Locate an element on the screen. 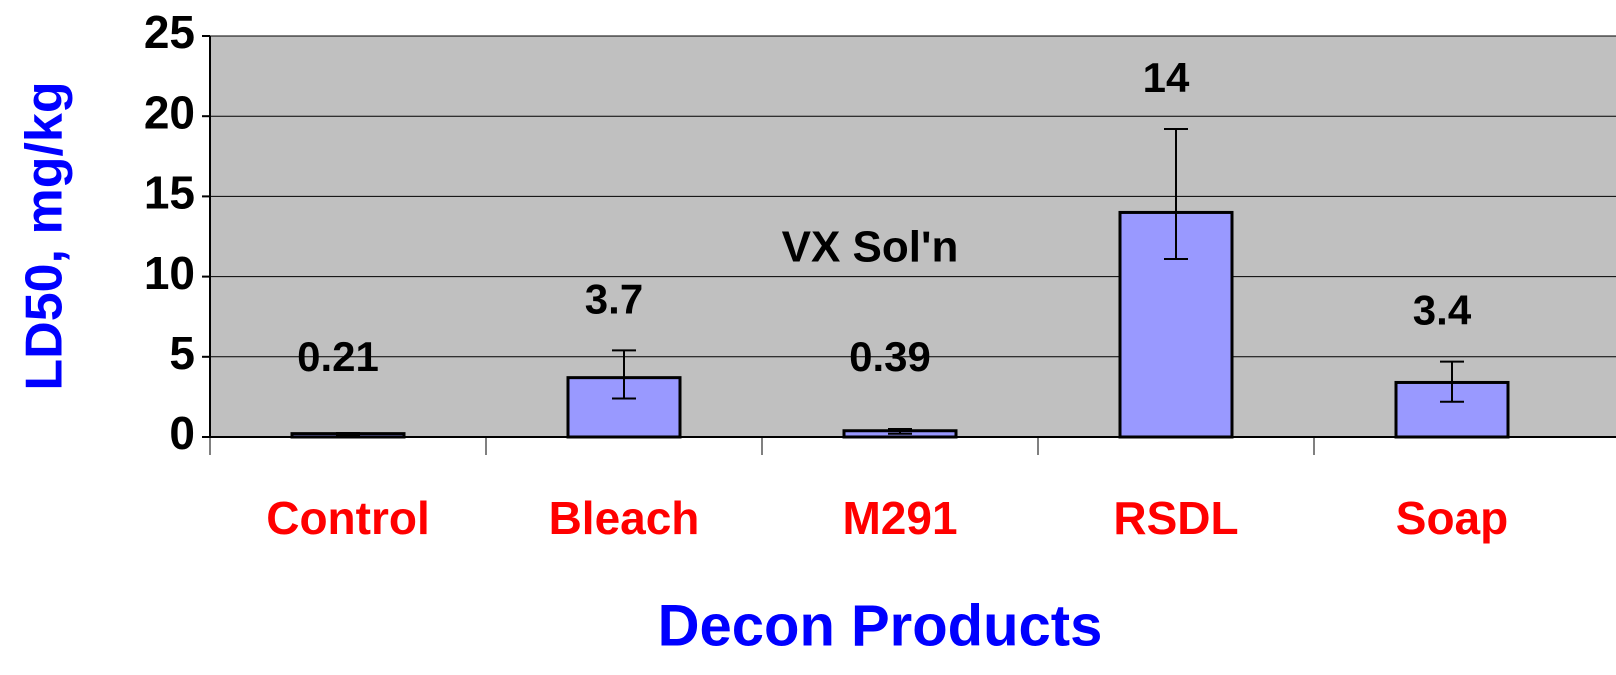  x-tick-label: Bleach is located at coordinates (624, 518).